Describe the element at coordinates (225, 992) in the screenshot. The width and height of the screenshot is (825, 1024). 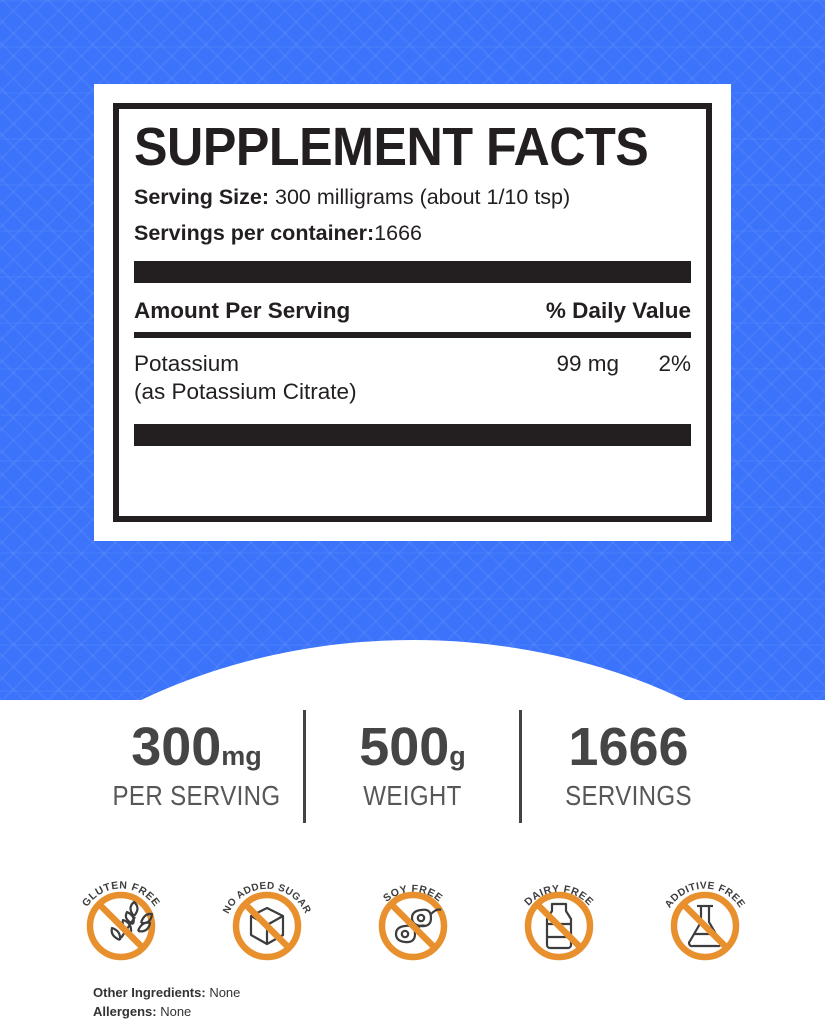
I see `other-ingredients-value: None` at that location.